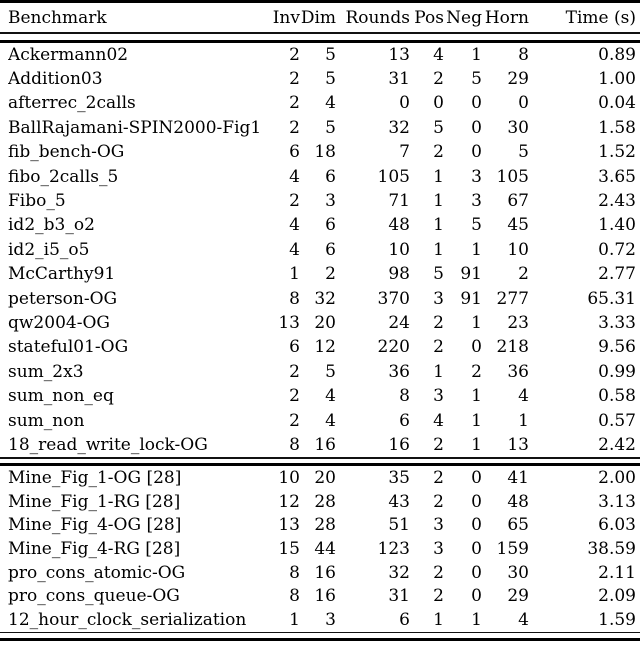 This screenshot has width=640, height=646. I want to click on cell-time: 3.13, so click(617, 501).